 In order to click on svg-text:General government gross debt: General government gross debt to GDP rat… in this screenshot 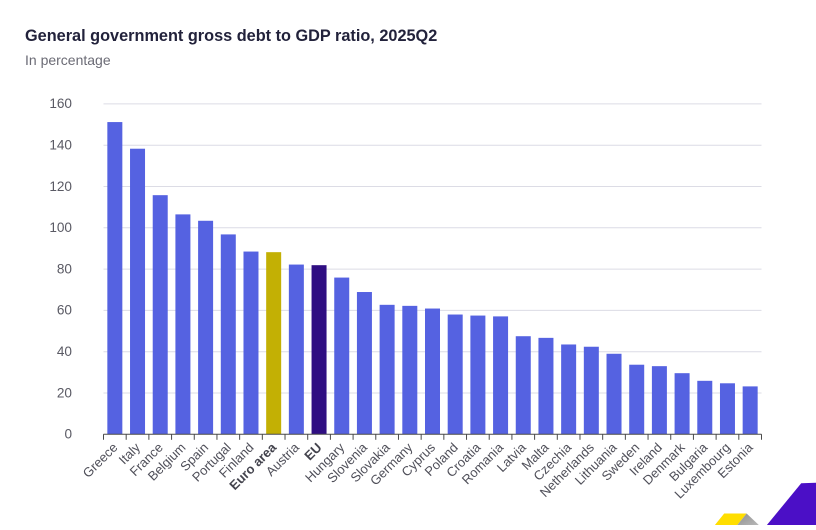, I will do `click(231, 36)`.